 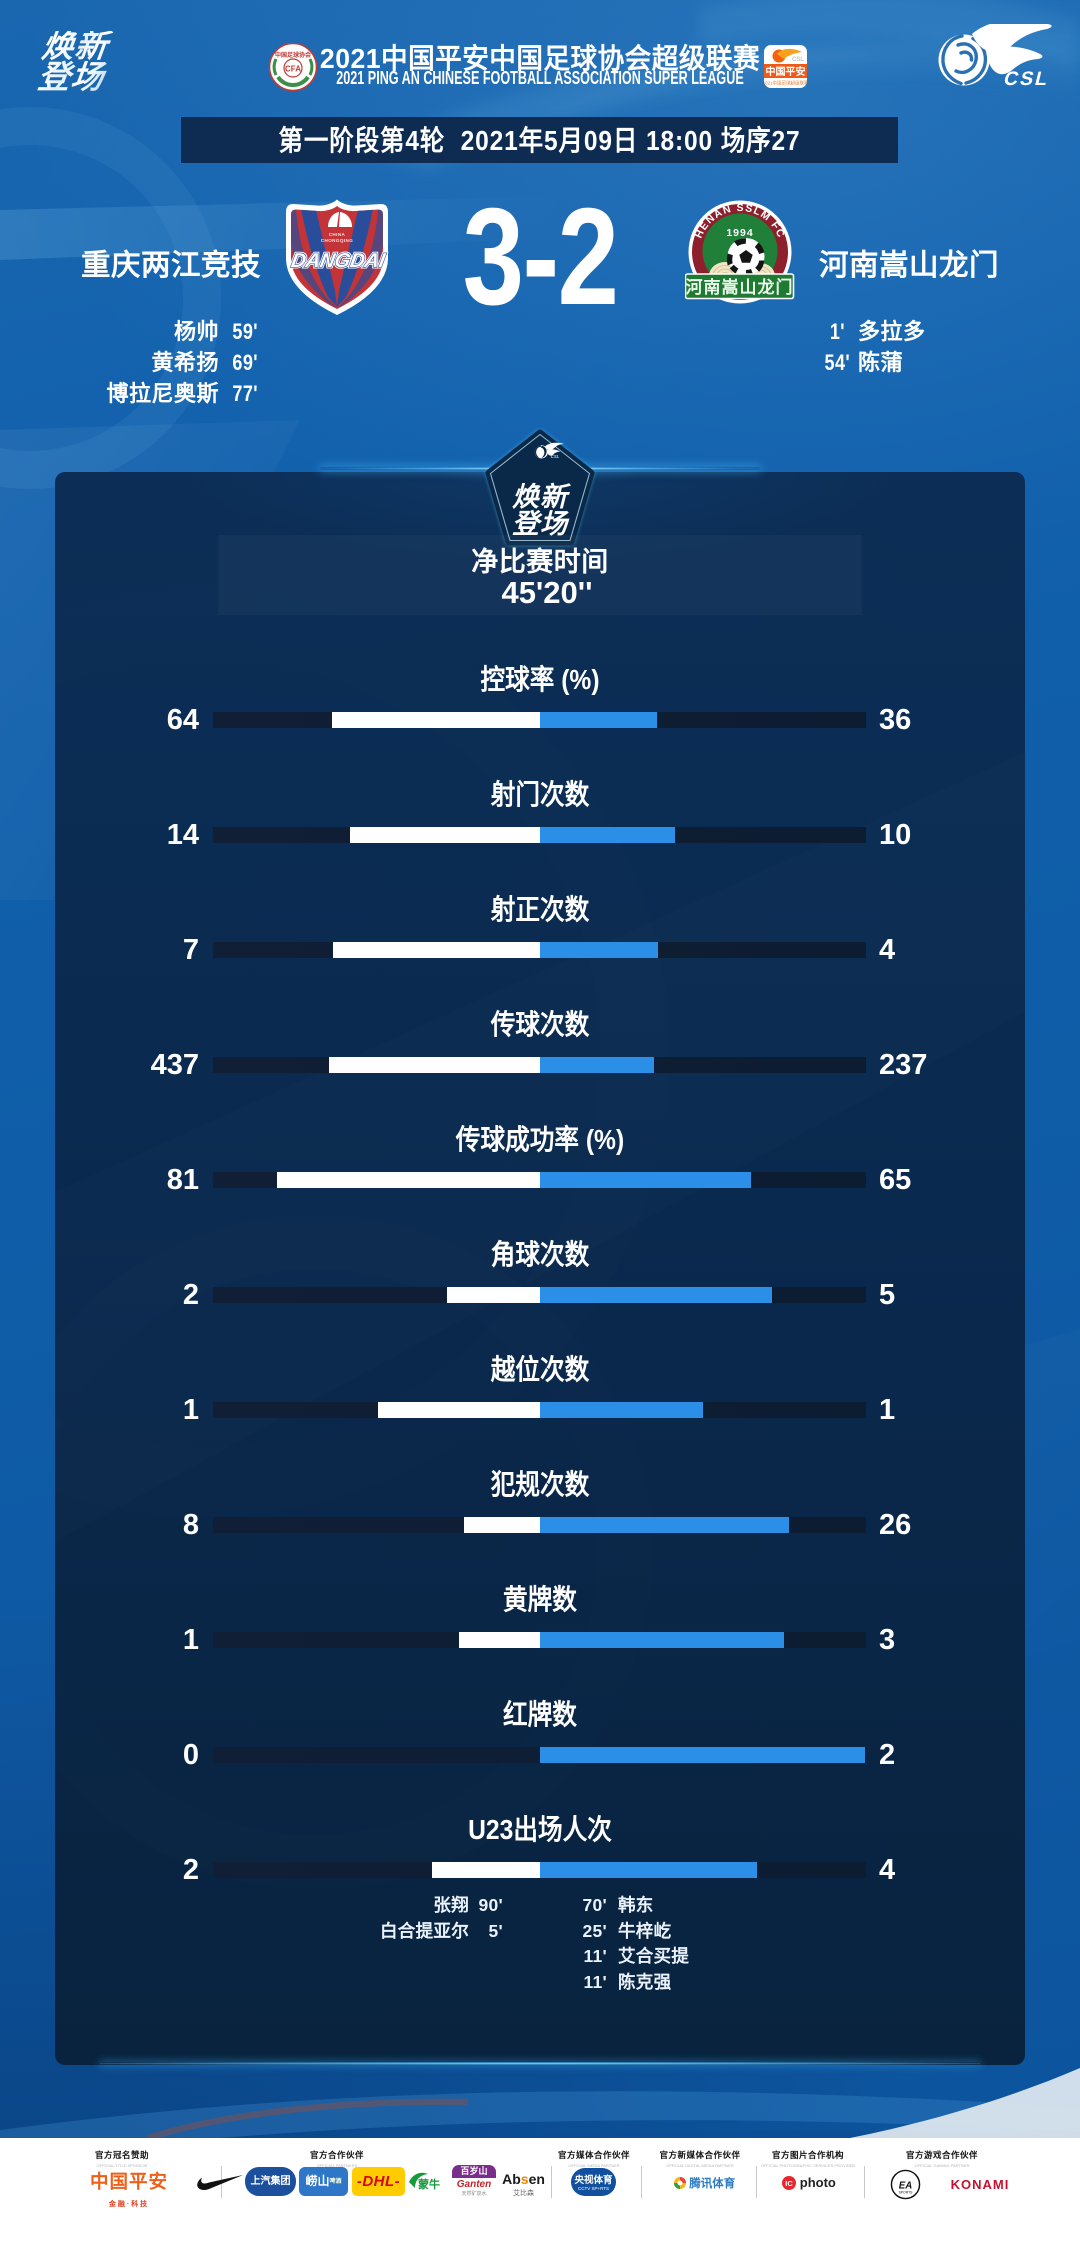 What do you see at coordinates (293, 55) in the screenshot?
I see `svg-text: 中国足球协会` at bounding box center [293, 55].